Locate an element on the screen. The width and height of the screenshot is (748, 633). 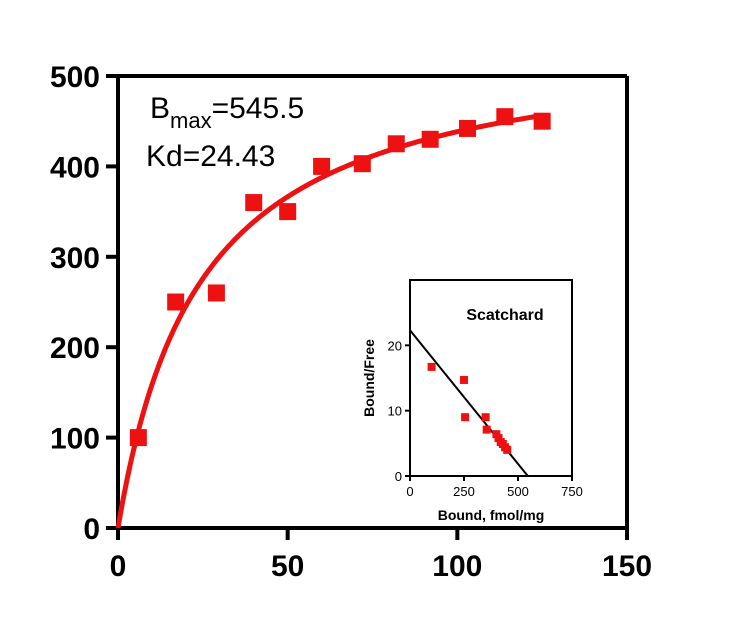
inset-title: Scatchard is located at coordinates (504, 315).